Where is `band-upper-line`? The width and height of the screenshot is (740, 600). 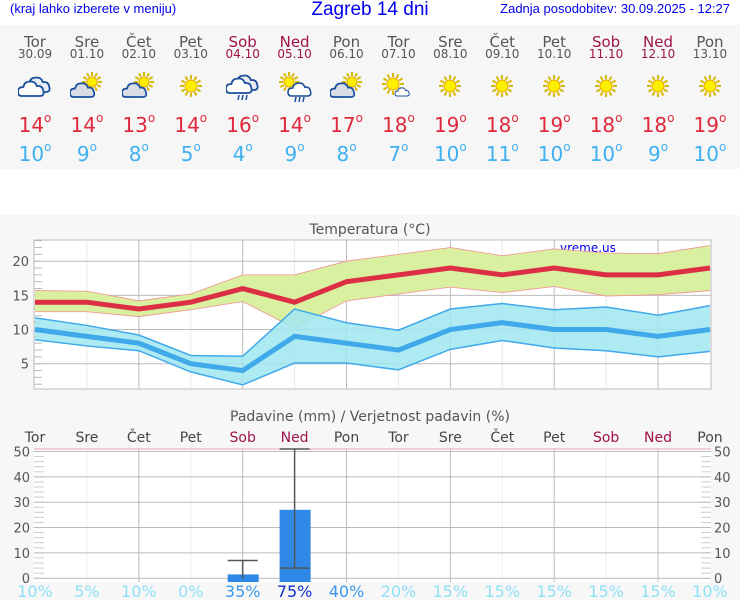
band-upper-line is located at coordinates (372, 329).